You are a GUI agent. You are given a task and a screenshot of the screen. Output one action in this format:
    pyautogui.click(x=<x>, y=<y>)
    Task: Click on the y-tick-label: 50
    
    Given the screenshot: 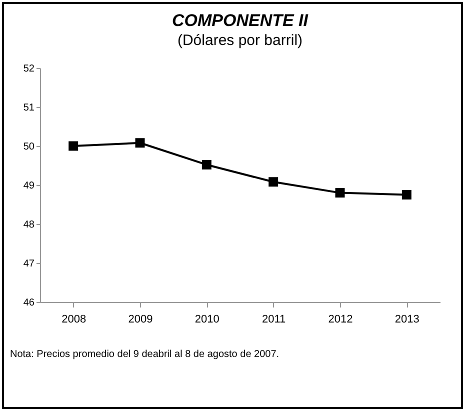 What is the action you would take?
    pyautogui.click(x=29, y=147)
    